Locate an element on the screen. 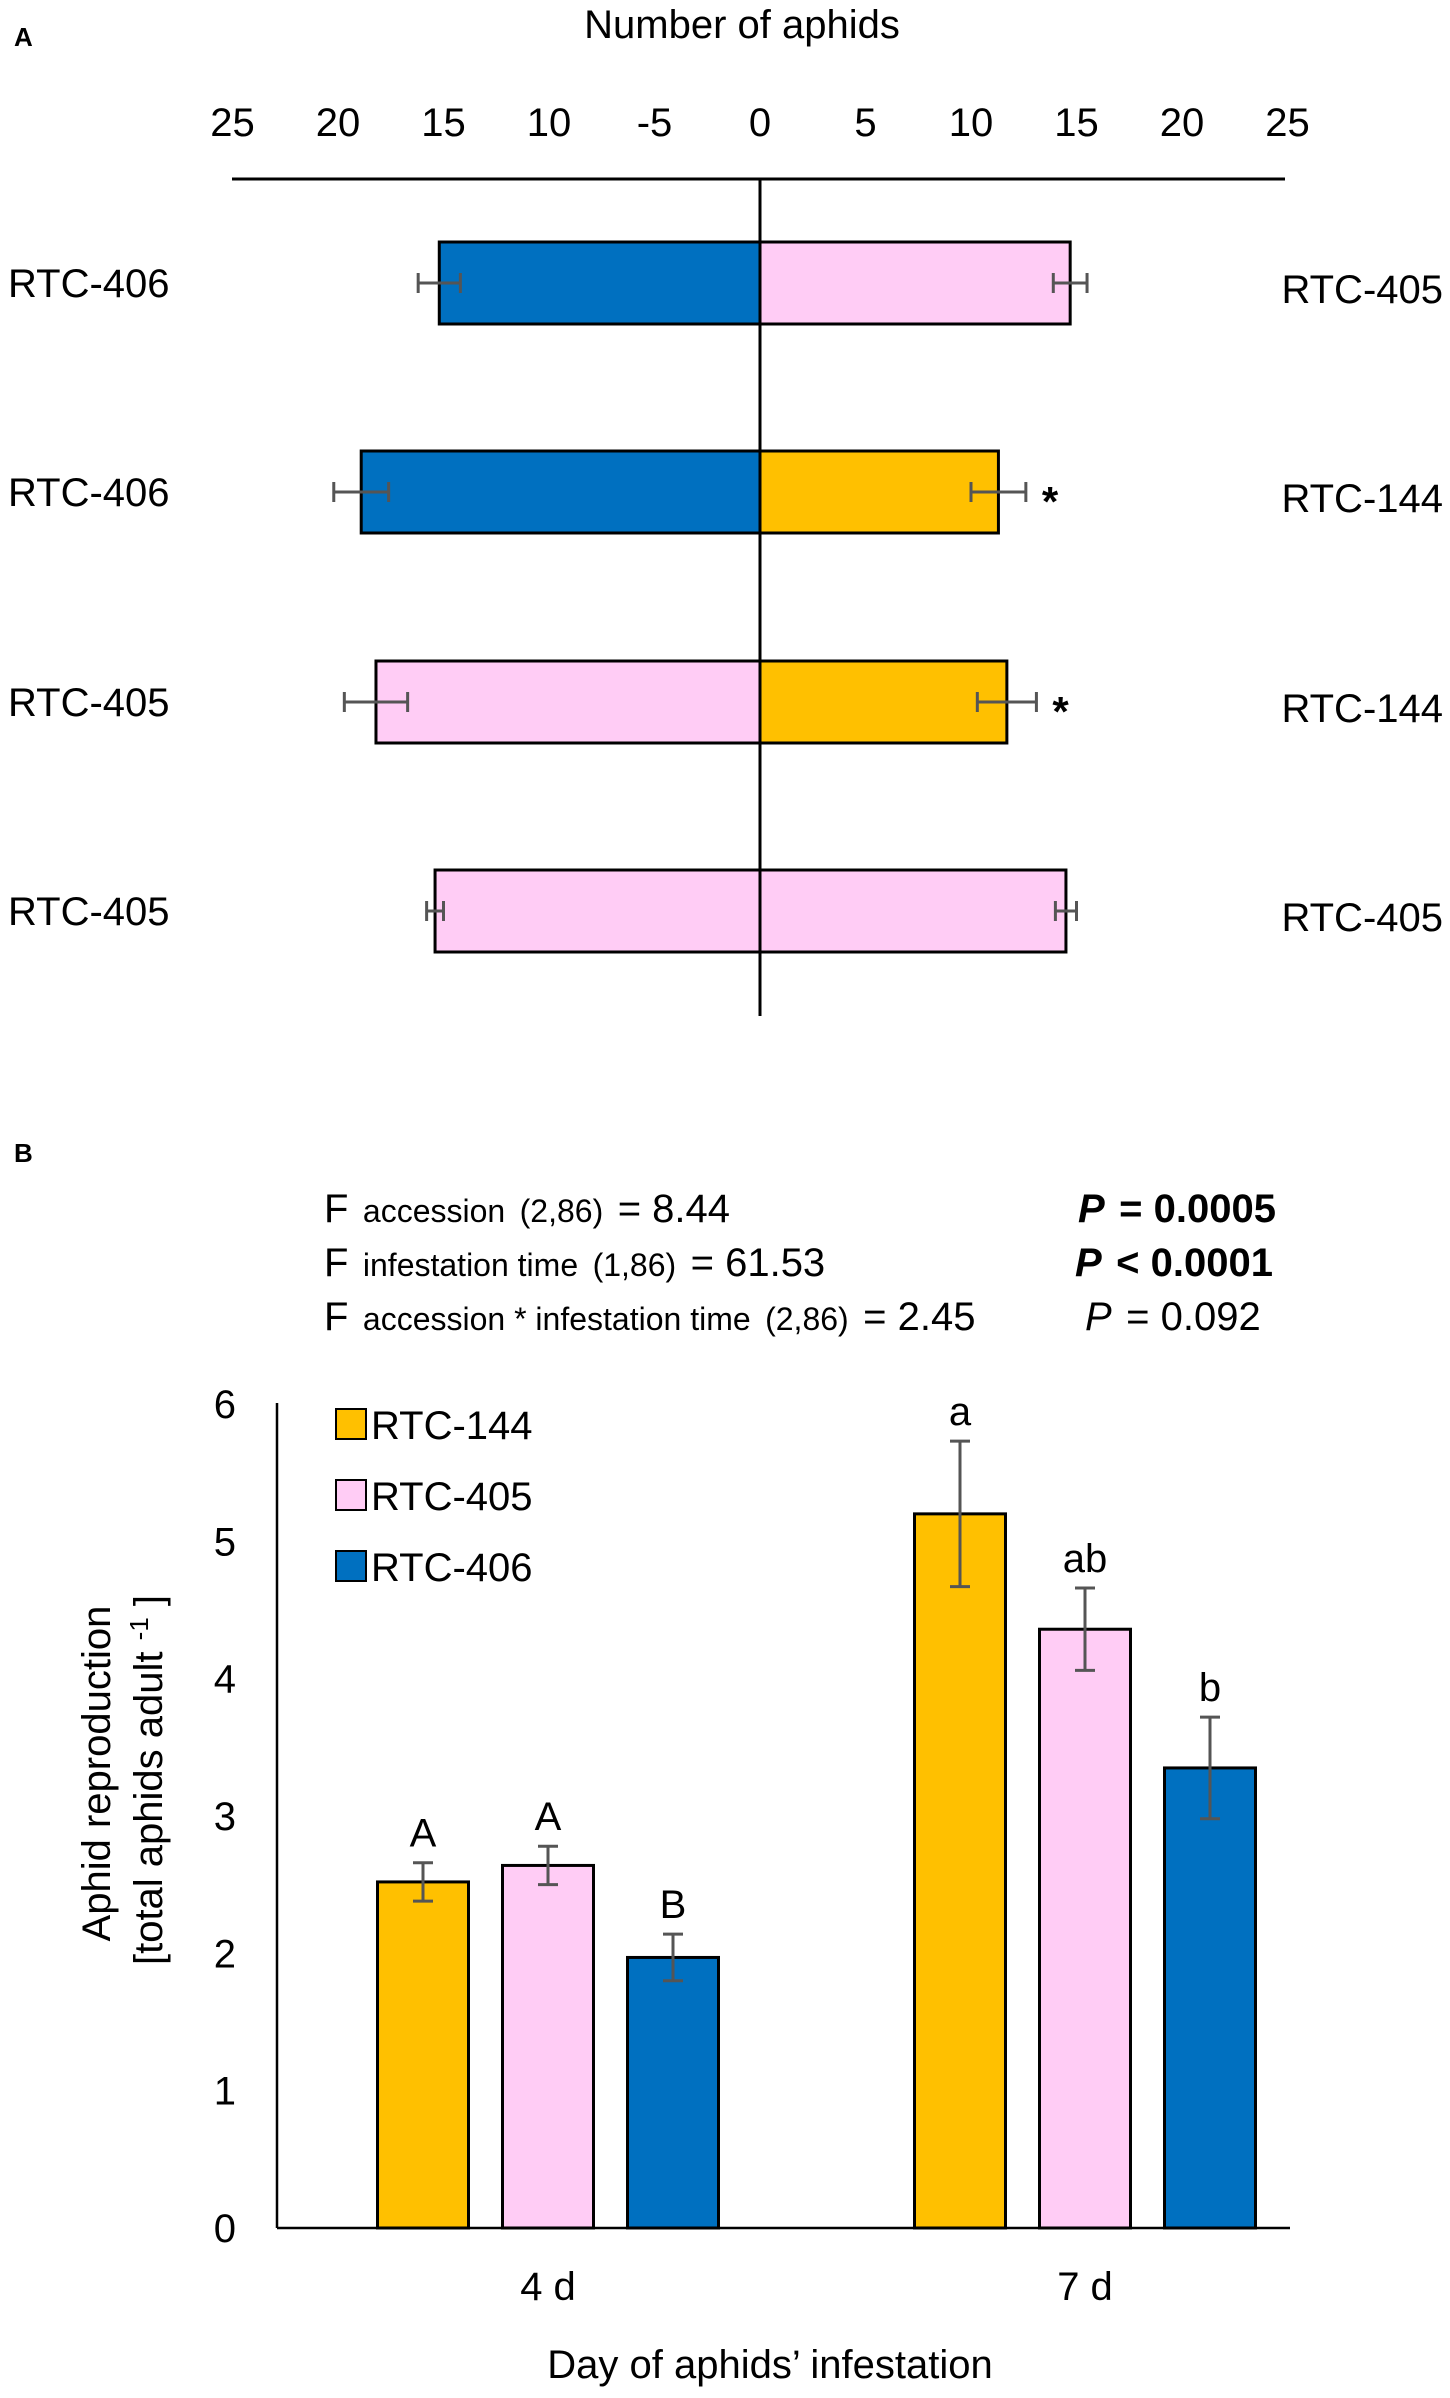  panel-a-row: RTC-405 RTC-405 is located at coordinates (725, 911).